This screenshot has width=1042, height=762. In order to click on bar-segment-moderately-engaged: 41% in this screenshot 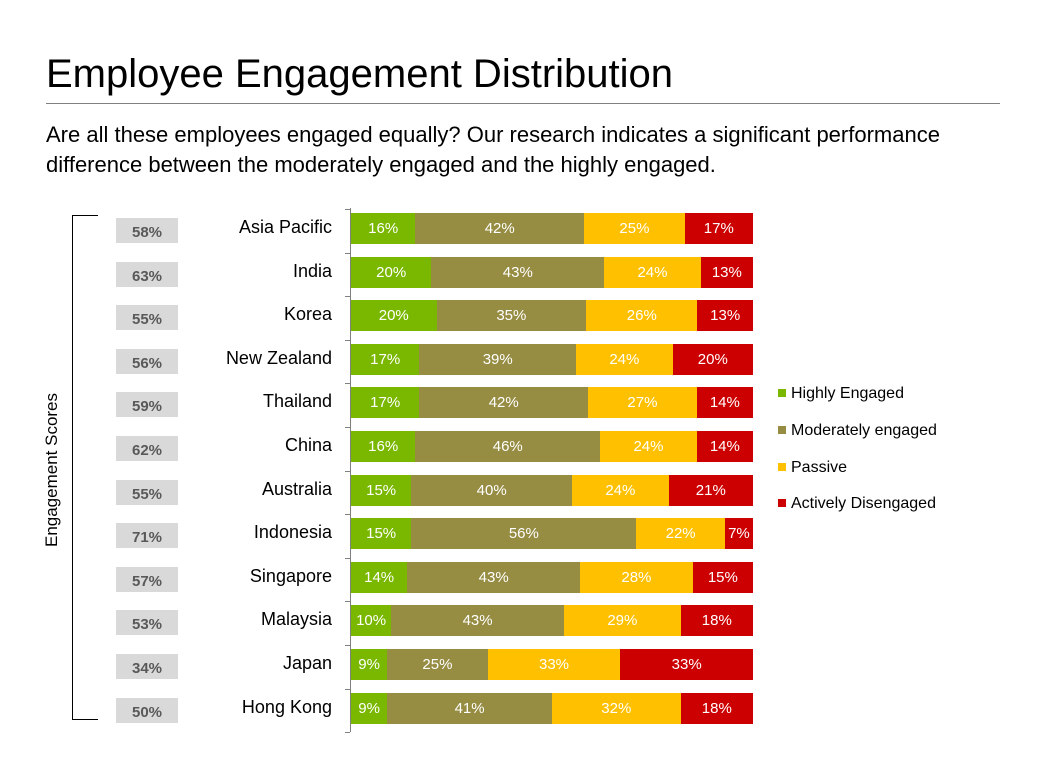, I will do `click(469, 708)`.